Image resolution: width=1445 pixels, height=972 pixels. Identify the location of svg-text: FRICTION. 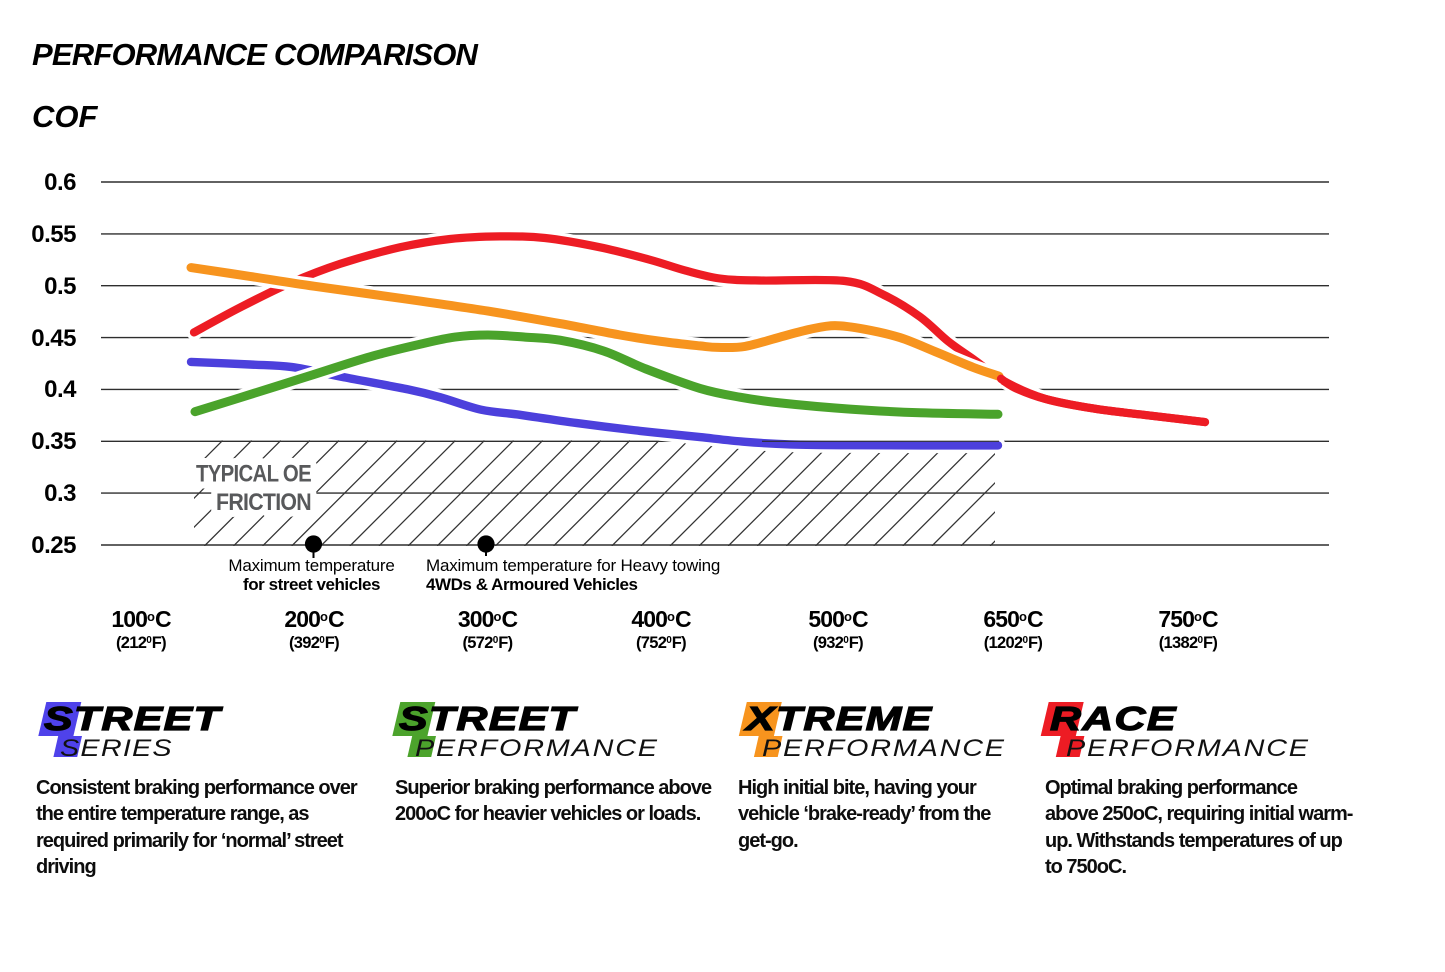
(263, 502).